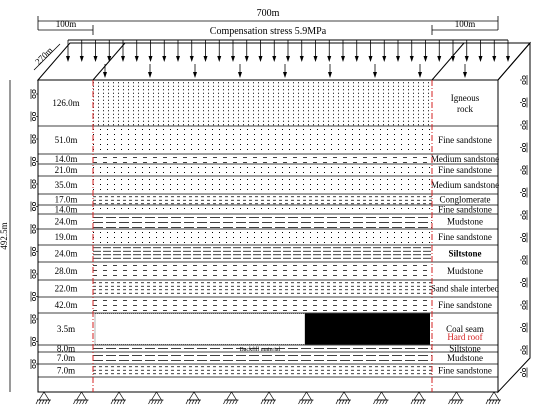  Describe the element at coordinates (448, 61) in the screenshot. I see `top-edge-inner-right` at that location.